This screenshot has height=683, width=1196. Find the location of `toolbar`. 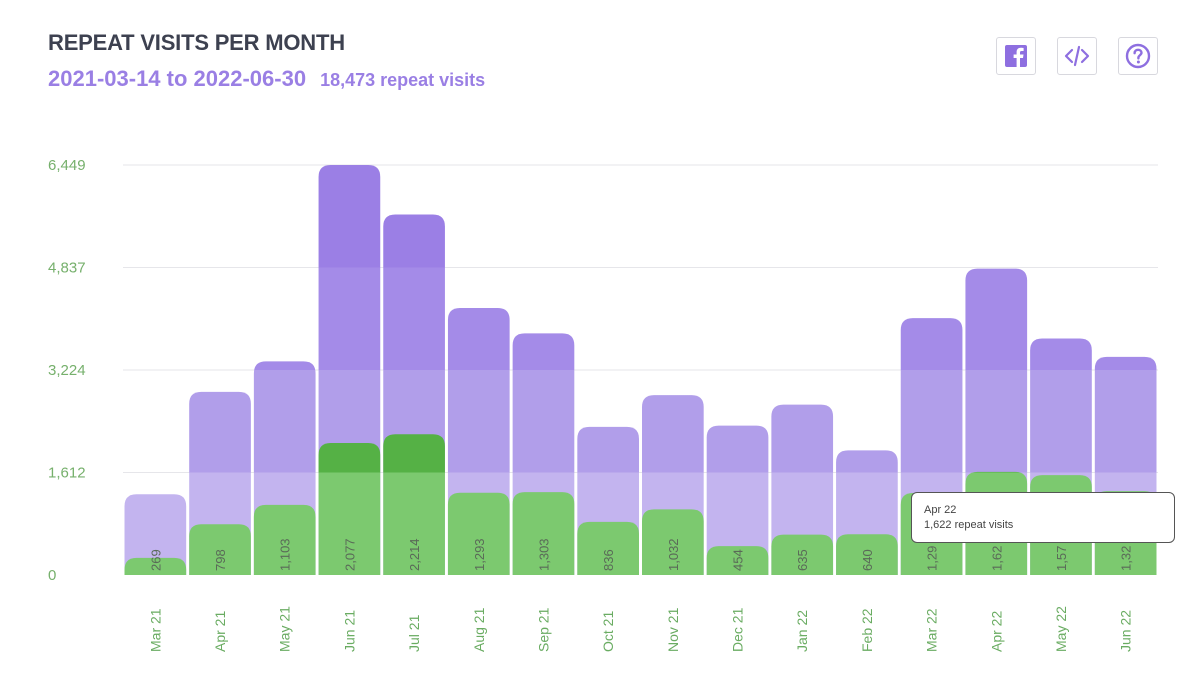

toolbar is located at coordinates (1077, 56).